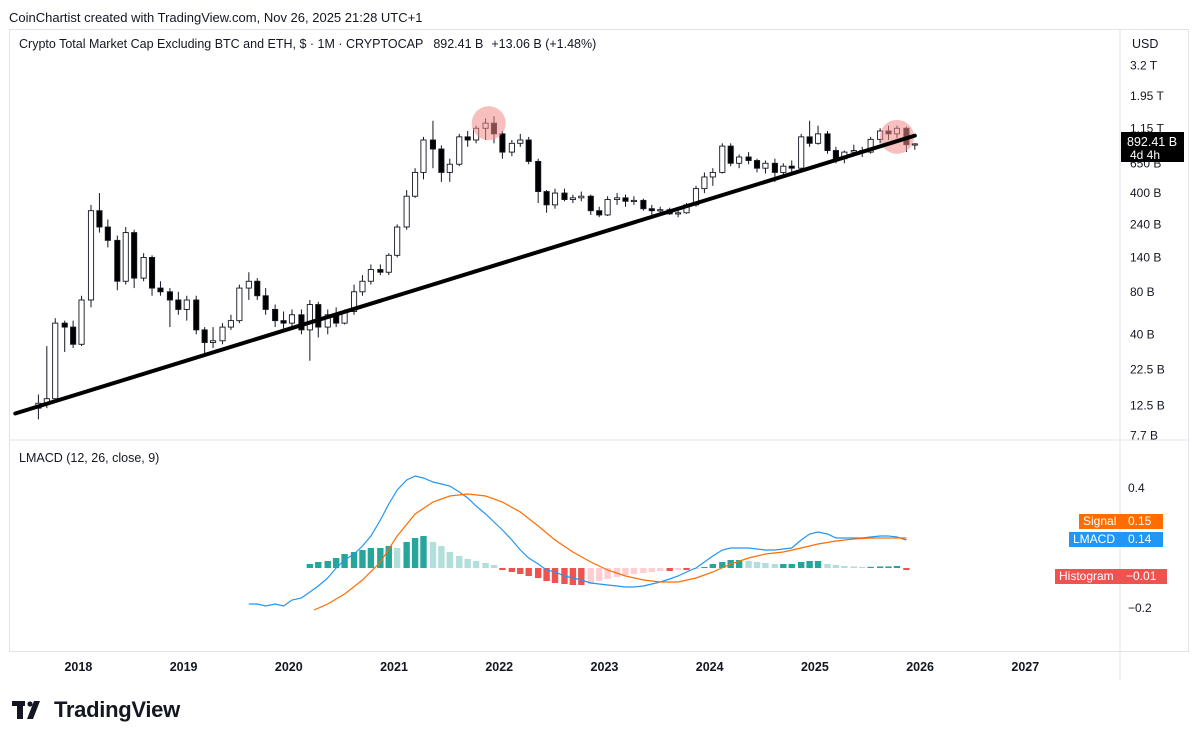 This screenshot has height=739, width=1199. I want to click on price-axis-tick: 400 B, so click(1145, 193).